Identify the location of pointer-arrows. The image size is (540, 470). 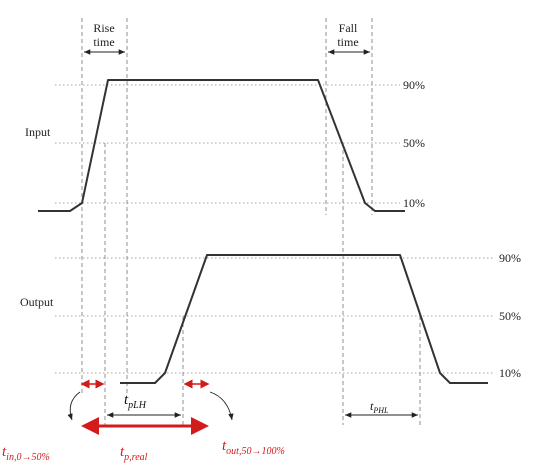
(150, 406).